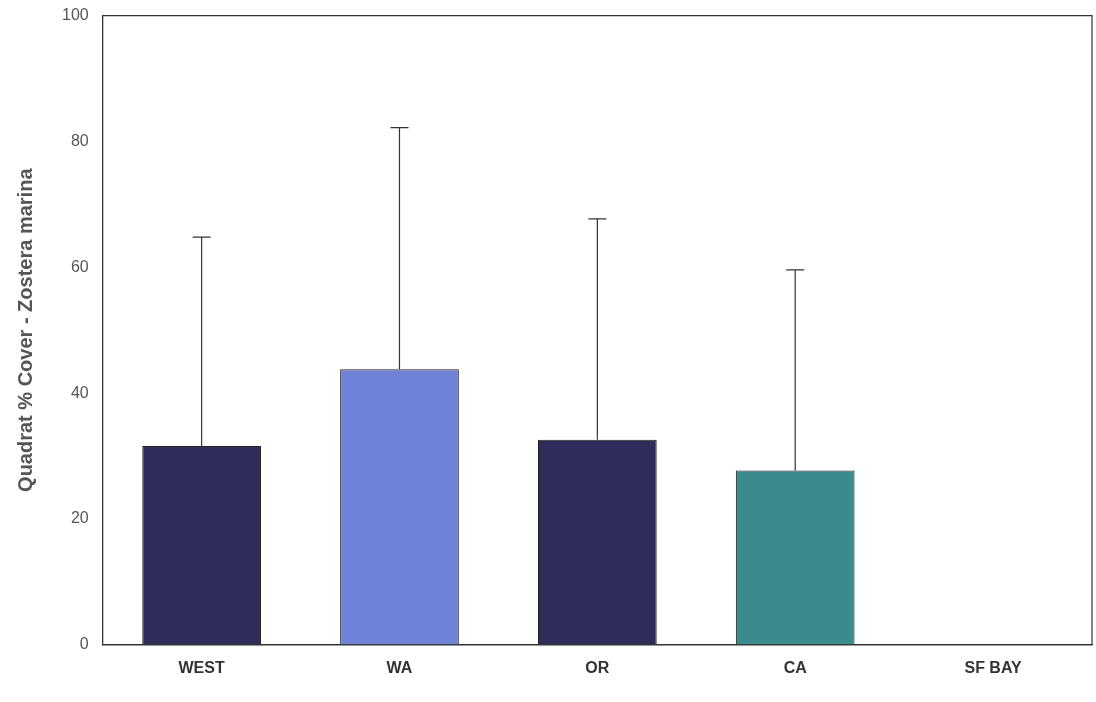 The image size is (1096, 702). What do you see at coordinates (79, 518) in the screenshot?
I see `y-tick-label: 20` at bounding box center [79, 518].